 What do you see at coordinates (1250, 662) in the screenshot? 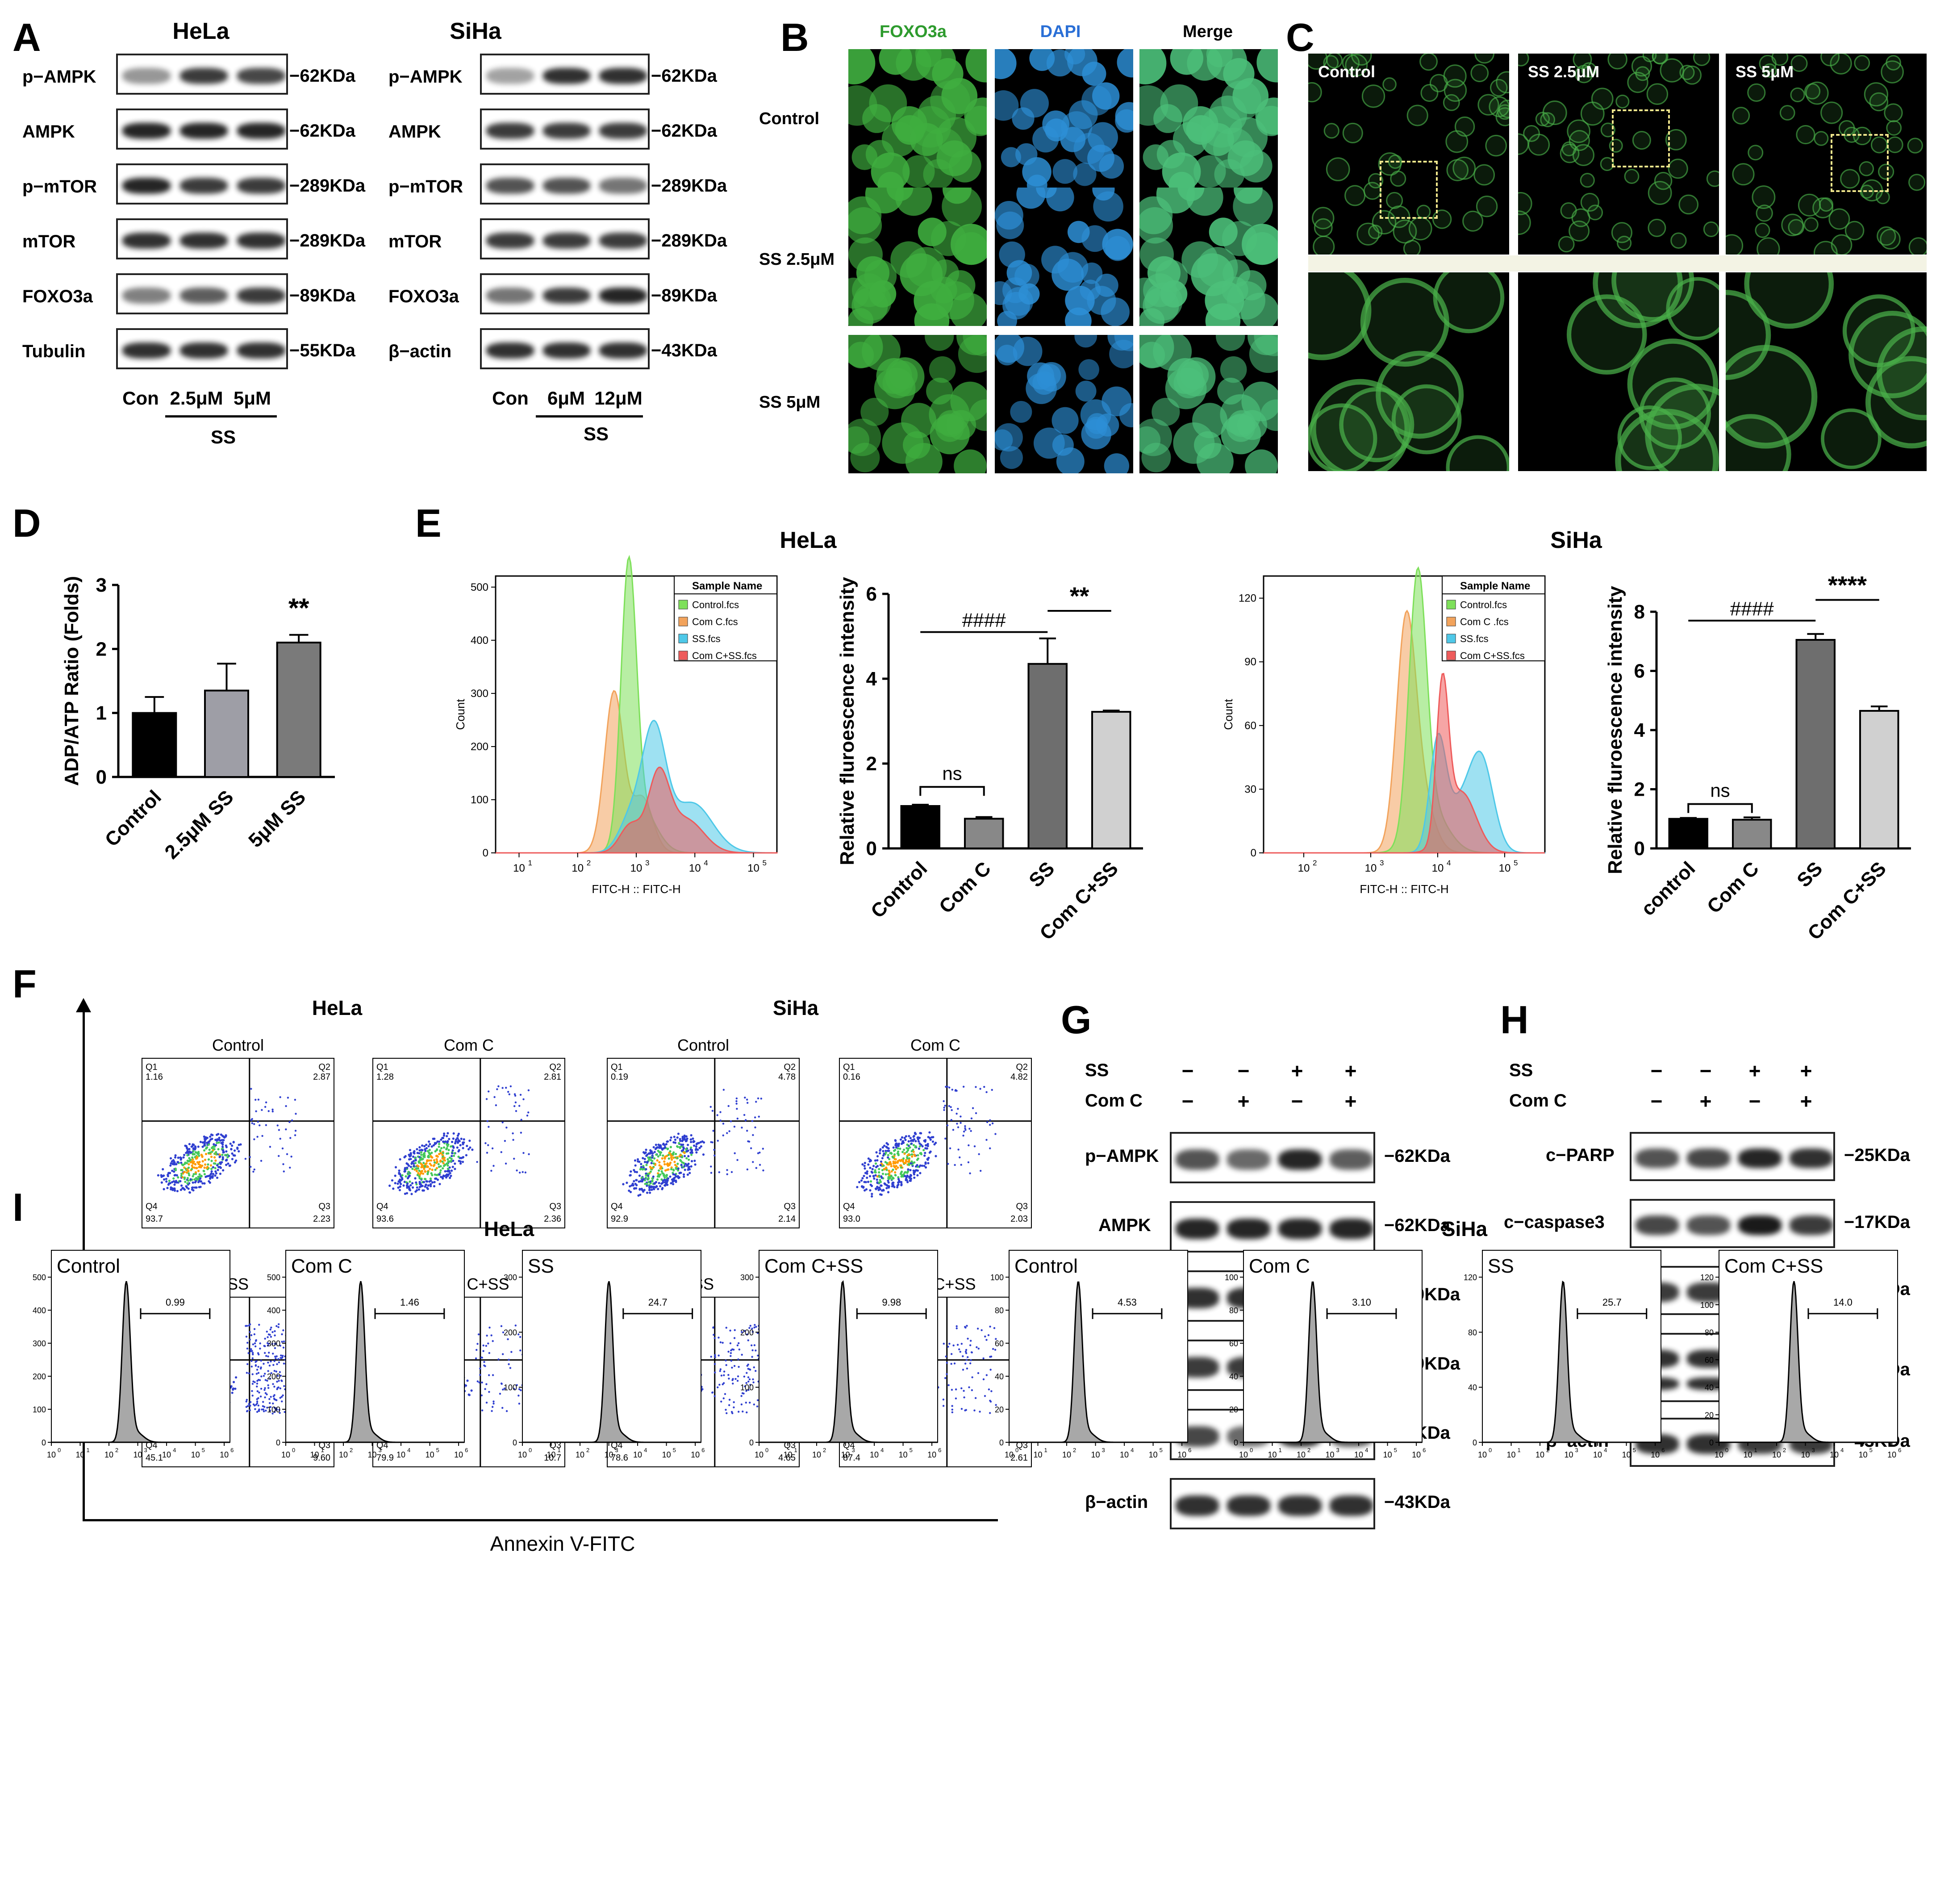
I see `y-tick-label: 90` at bounding box center [1250, 662].